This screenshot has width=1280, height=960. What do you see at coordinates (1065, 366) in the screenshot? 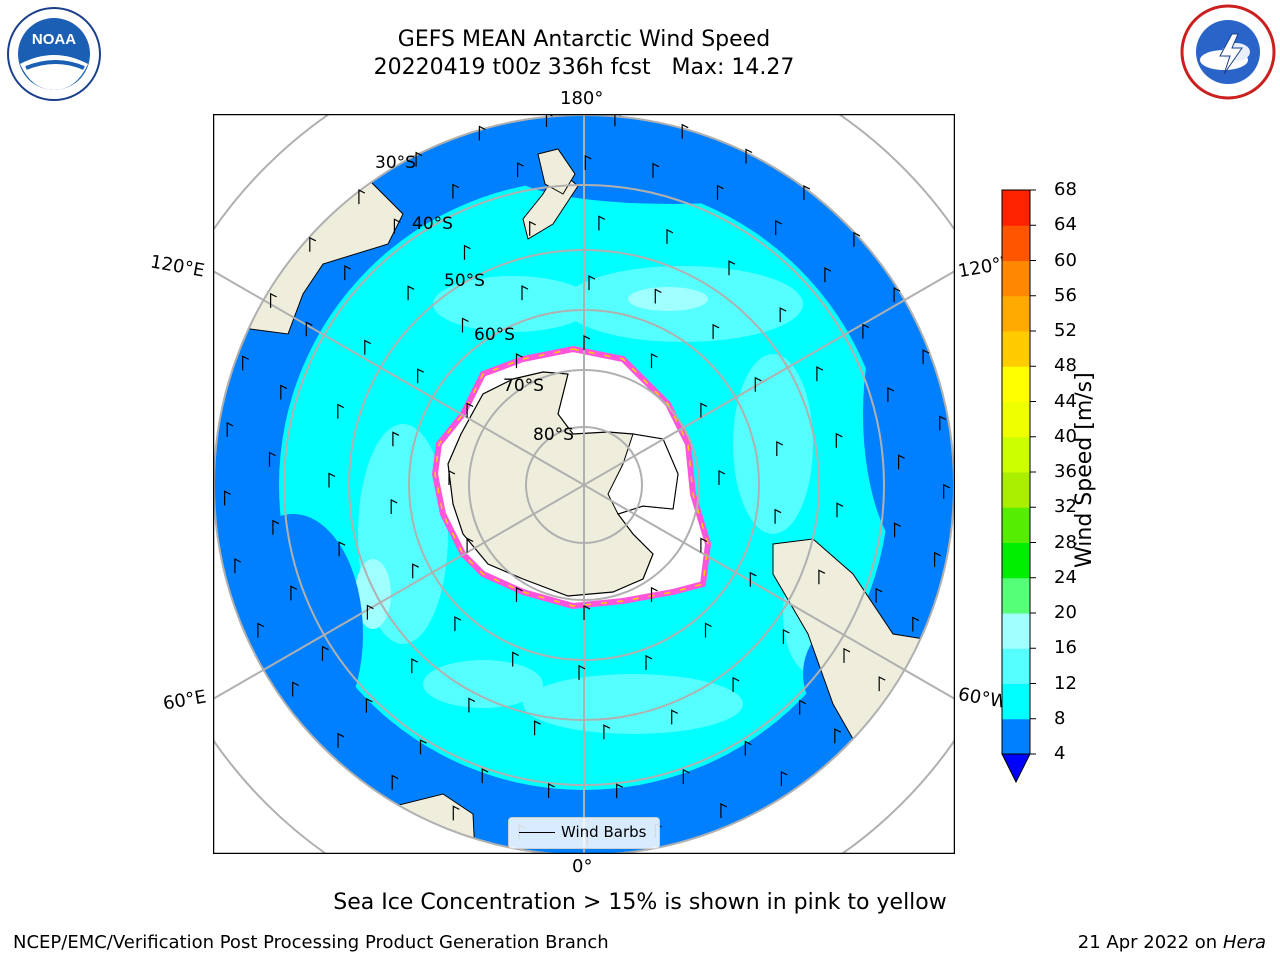
I see `colorbar-tick-label: 48` at bounding box center [1065, 366].